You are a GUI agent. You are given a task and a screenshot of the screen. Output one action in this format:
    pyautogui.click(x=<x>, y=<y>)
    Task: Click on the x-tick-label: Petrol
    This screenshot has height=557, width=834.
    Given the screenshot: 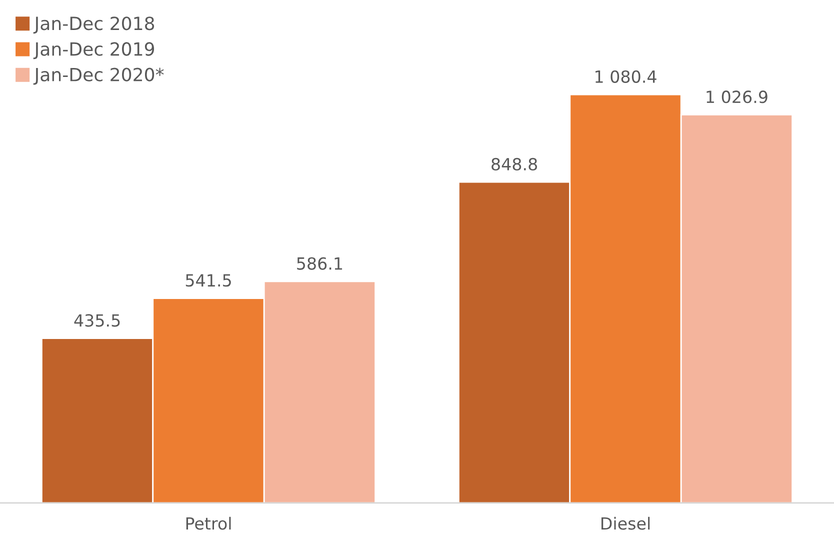 What is the action you would take?
    pyautogui.click(x=208, y=523)
    